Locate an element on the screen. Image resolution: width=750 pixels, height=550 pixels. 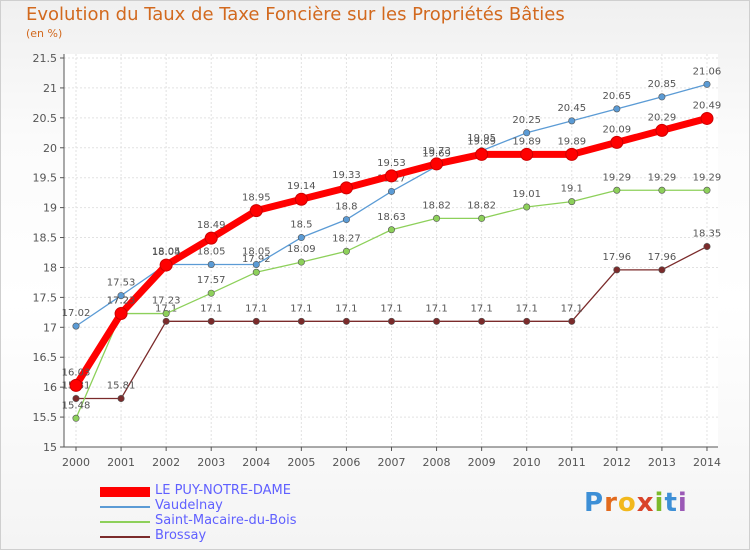
y-tick-label: 15 is located at coordinates (50, 447).